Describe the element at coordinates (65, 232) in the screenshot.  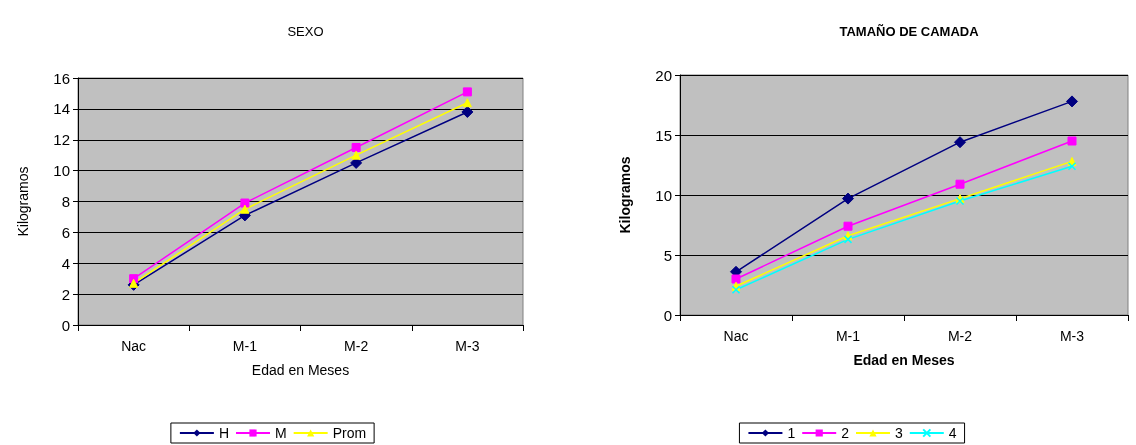
I see `y-tick-label: 6` at that location.